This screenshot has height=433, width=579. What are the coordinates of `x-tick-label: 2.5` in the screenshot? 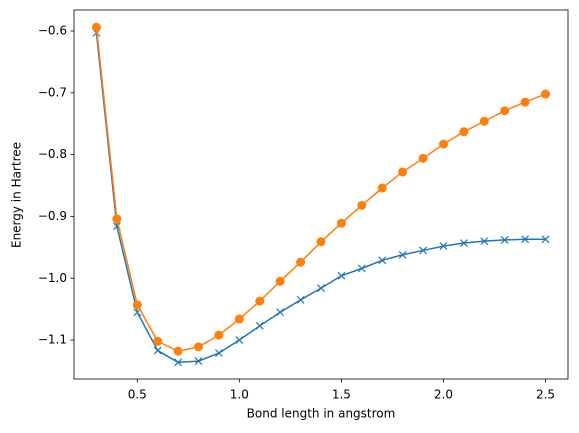 It's located at (545, 395).